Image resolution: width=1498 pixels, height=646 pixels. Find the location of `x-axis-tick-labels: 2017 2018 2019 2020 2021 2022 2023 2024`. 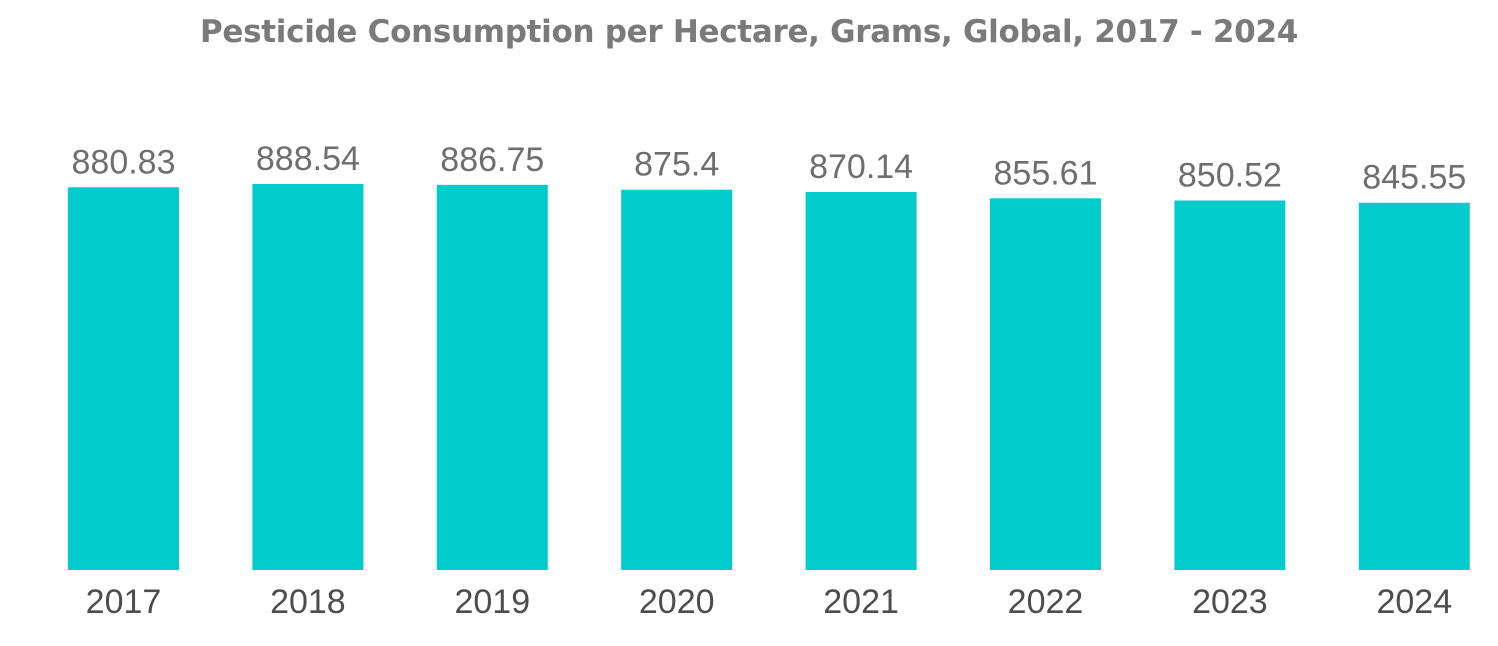

x-axis-tick-labels: 2017 2018 2019 2020 2021 2022 2023 2024 is located at coordinates (769, 602).